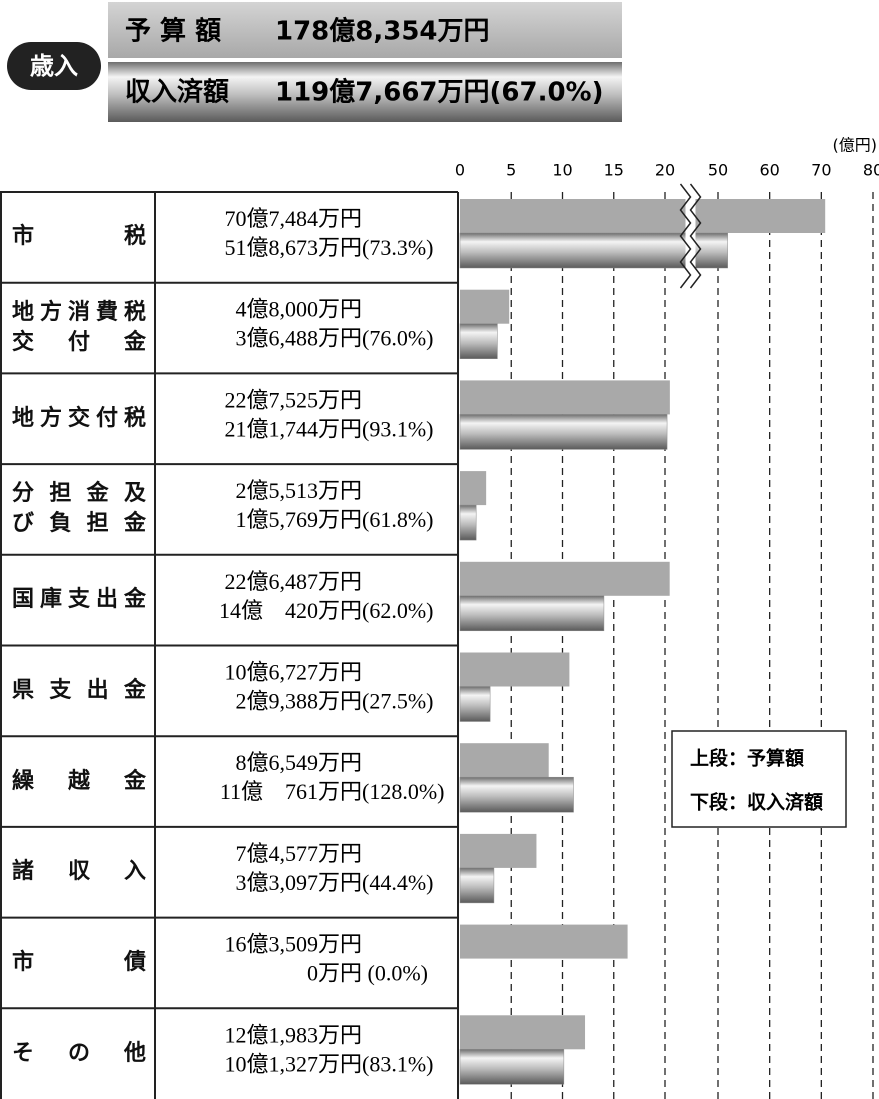 This screenshot has height=1099, width=879. Describe the element at coordinates (460, 170) in the screenshot. I see `x-tick-label: 0` at that location.